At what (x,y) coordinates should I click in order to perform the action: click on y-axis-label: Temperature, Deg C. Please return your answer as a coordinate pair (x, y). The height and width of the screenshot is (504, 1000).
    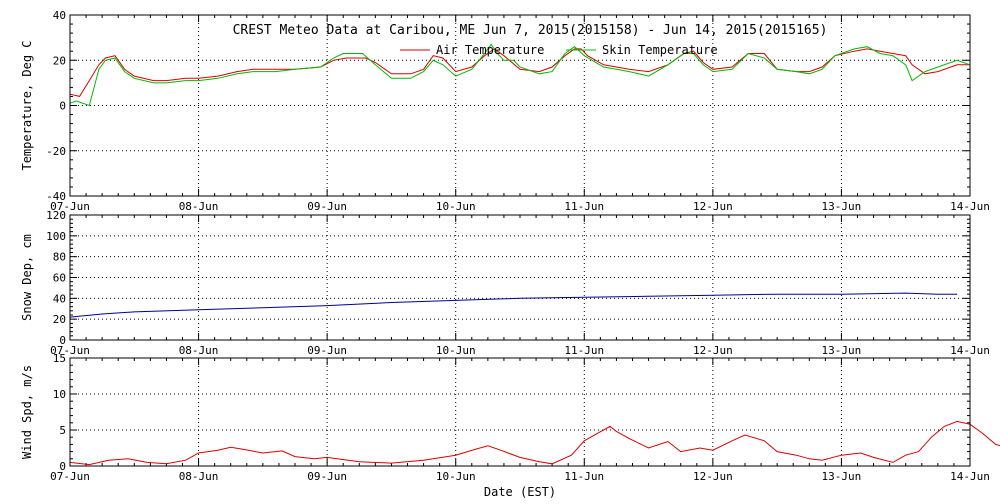
    Looking at the image, I should click on (27, 105).